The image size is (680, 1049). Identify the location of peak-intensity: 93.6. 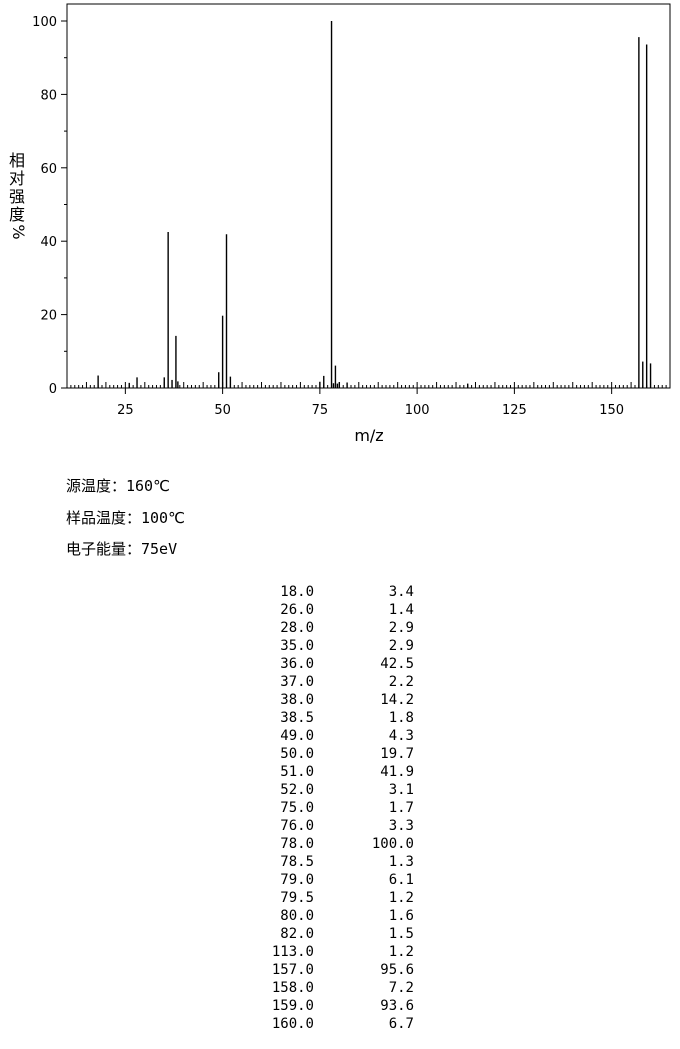
(397, 1006).